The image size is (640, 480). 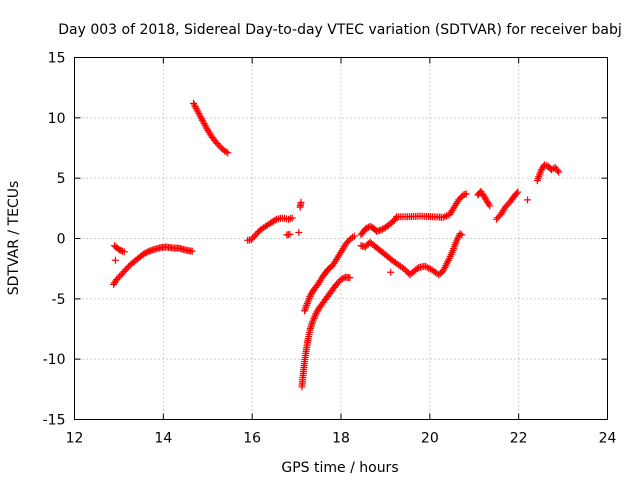 I want to click on y-tick-label: -5, so click(x=59, y=300).